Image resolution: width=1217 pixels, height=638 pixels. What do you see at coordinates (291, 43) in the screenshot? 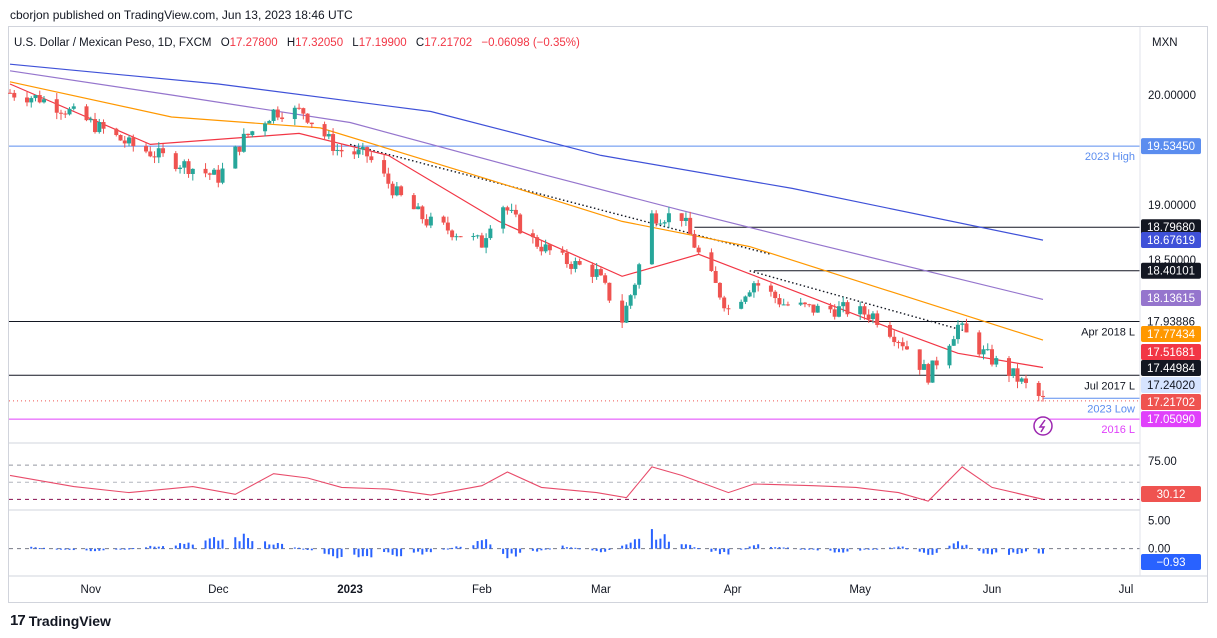
I see `legend-high-label: H` at bounding box center [291, 43].